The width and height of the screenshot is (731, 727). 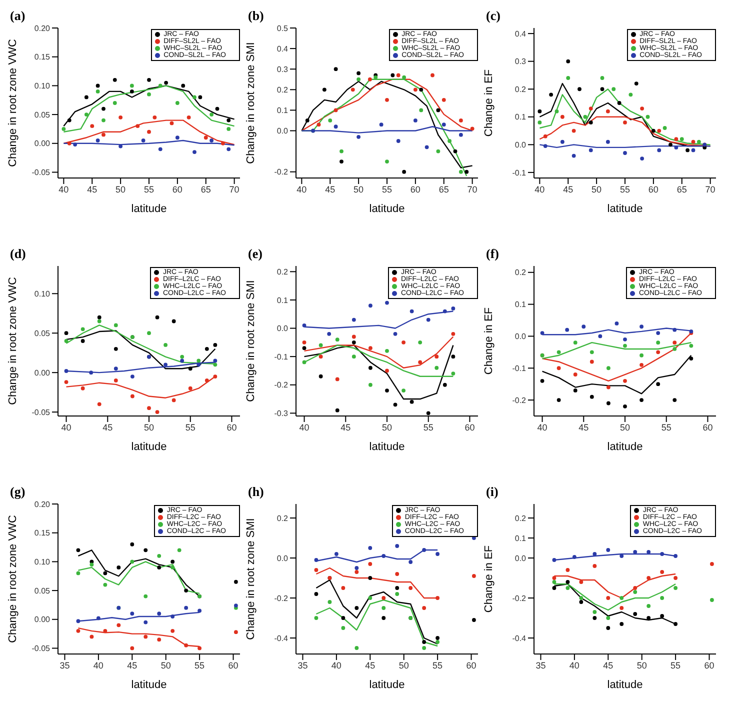 I want to click on y-tick-label: -0.4, so click(x=281, y=638).